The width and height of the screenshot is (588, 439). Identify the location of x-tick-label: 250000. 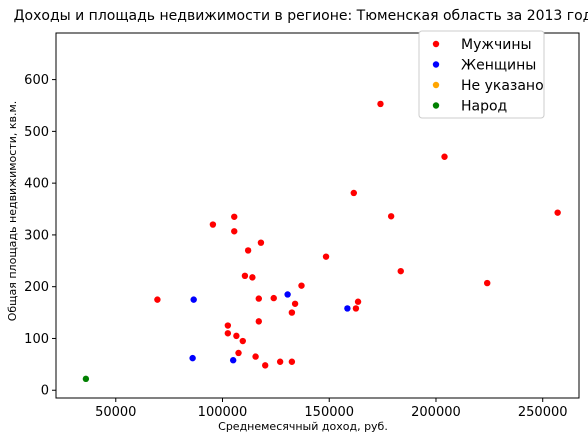
(543, 412).